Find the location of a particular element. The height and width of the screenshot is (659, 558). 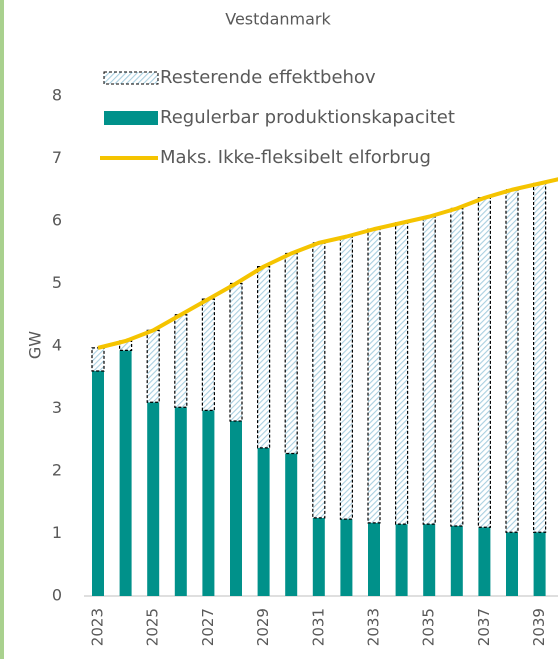

y-tick-label: 0 is located at coordinates (57, 595).